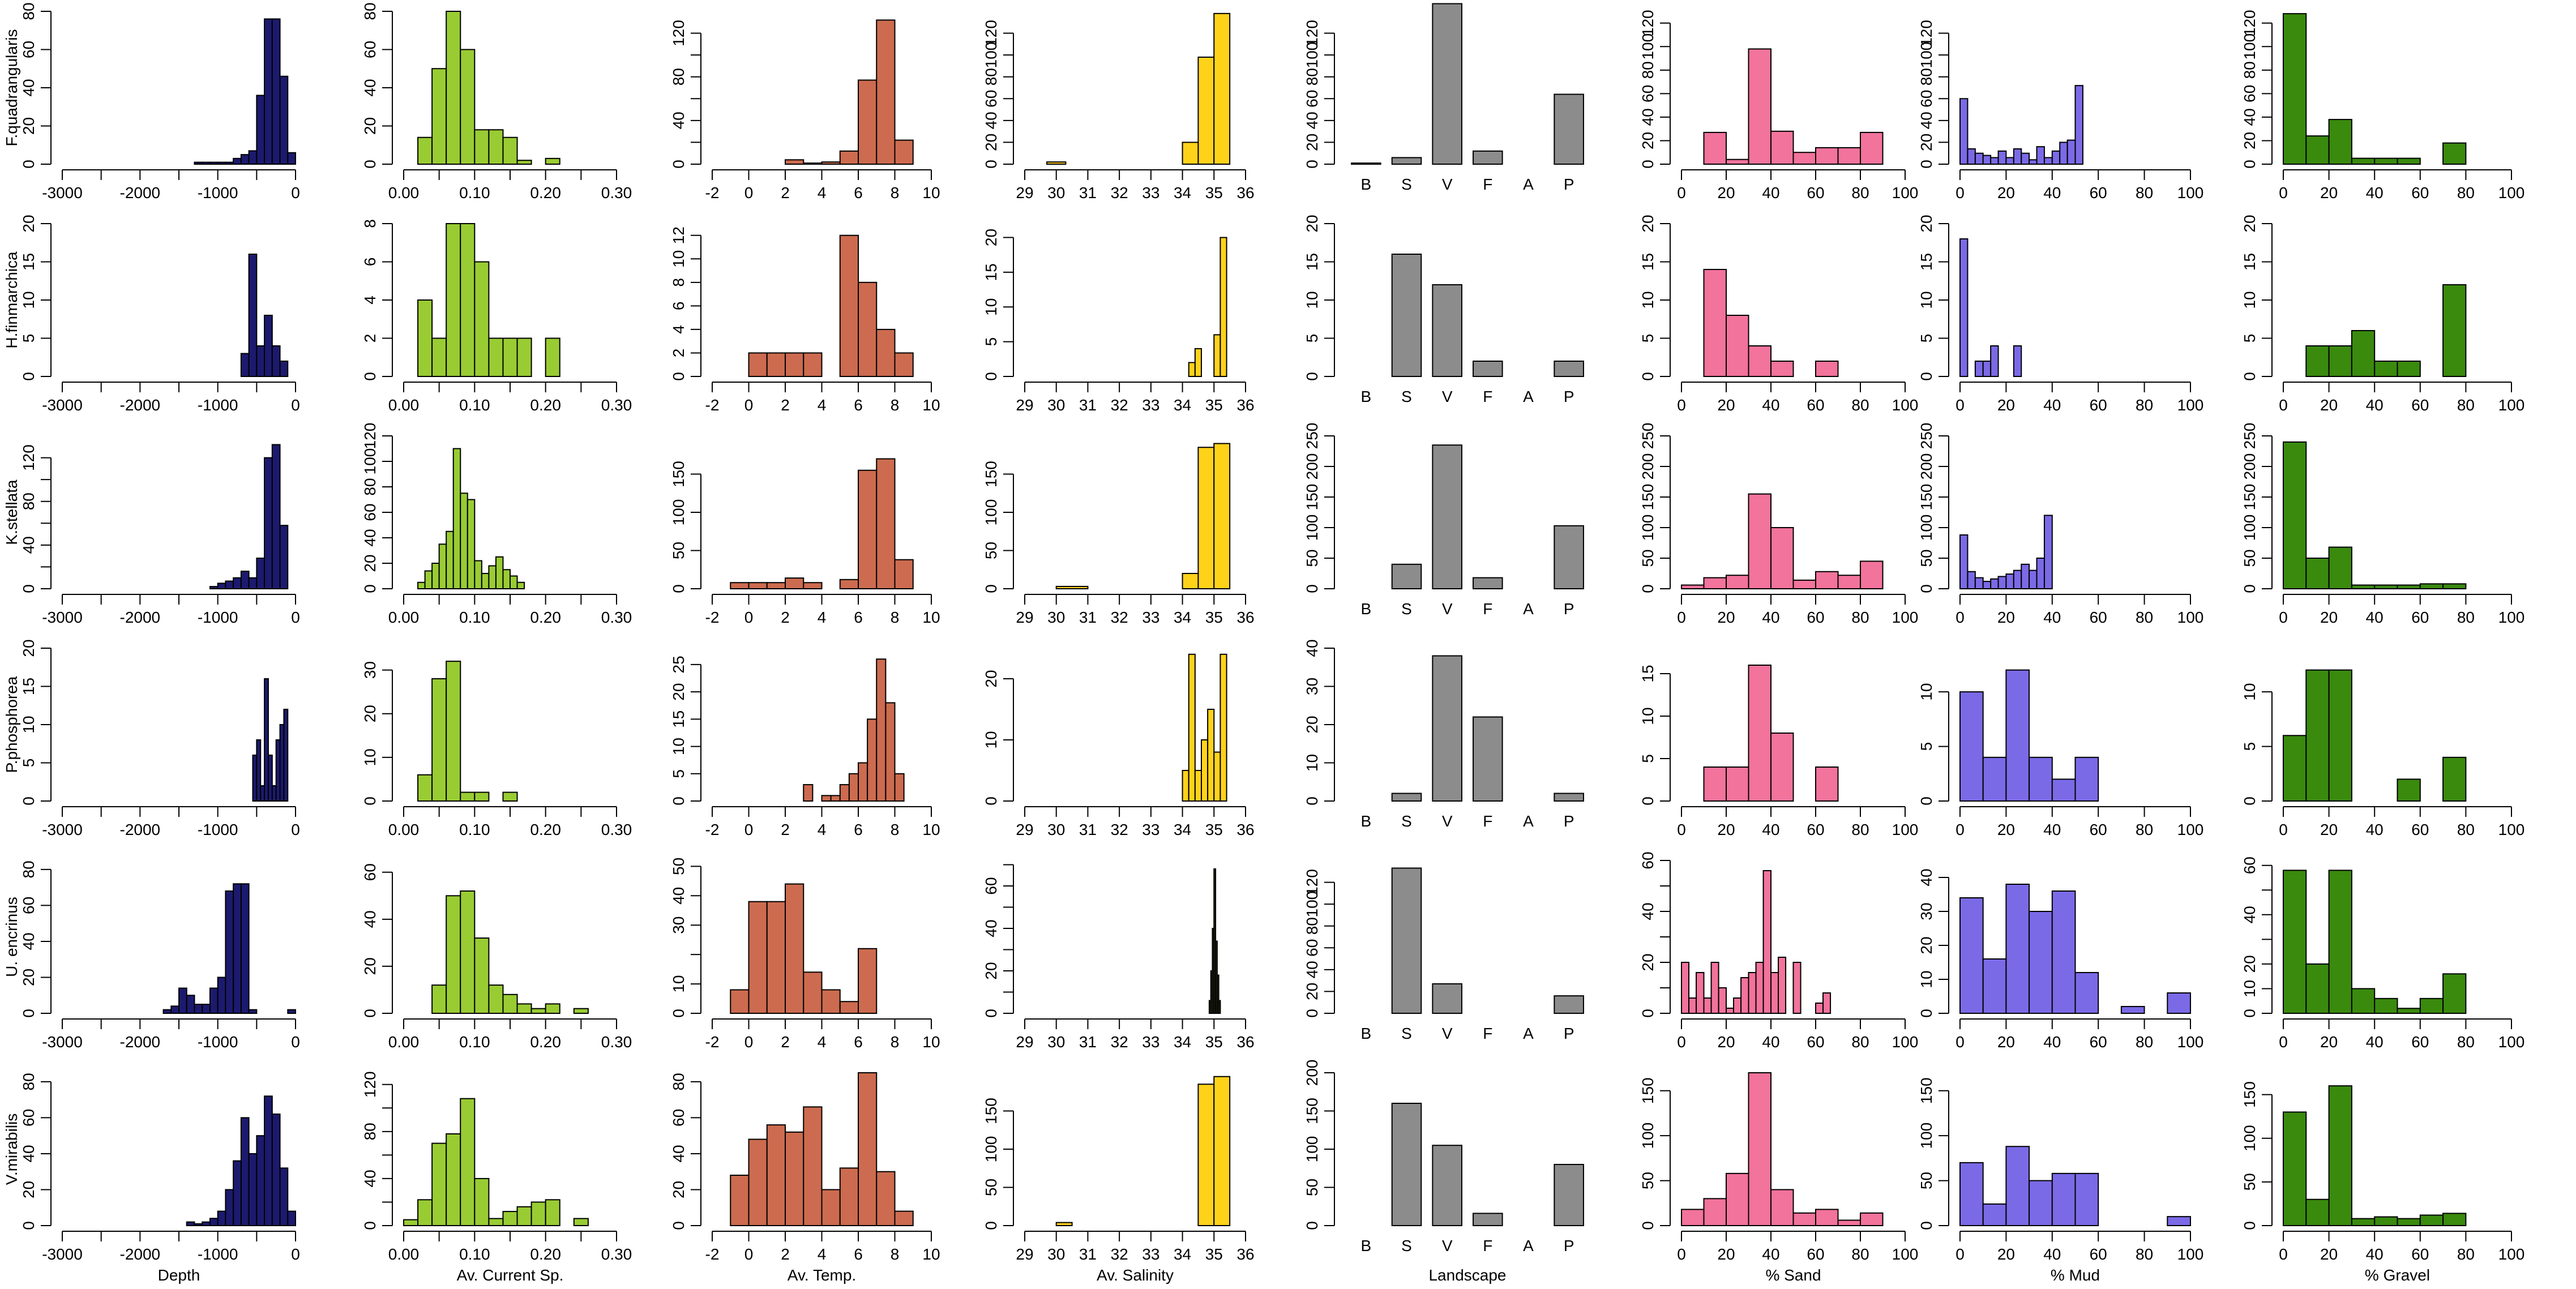  Describe the element at coordinates (545, 1254) in the screenshot. I see `x-tick-label: 0.20` at that location.